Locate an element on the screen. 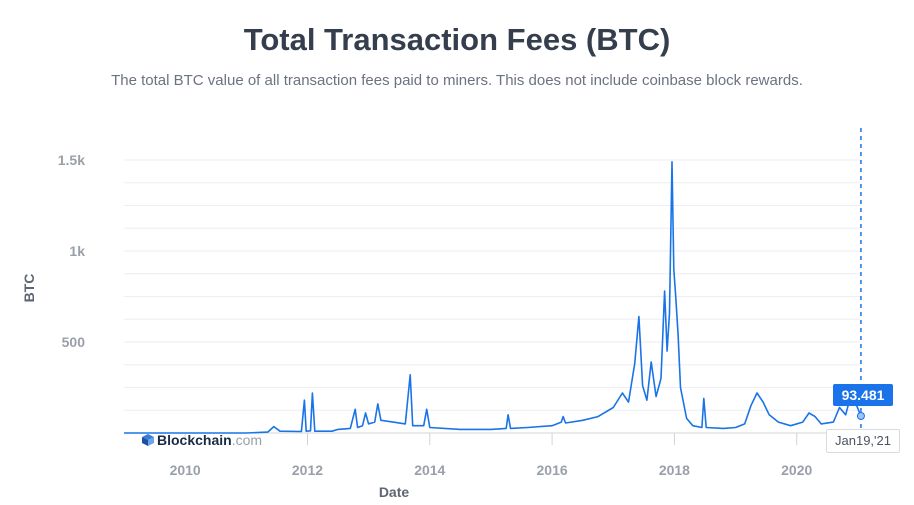  x-tick-label: 2010 is located at coordinates (185, 470).